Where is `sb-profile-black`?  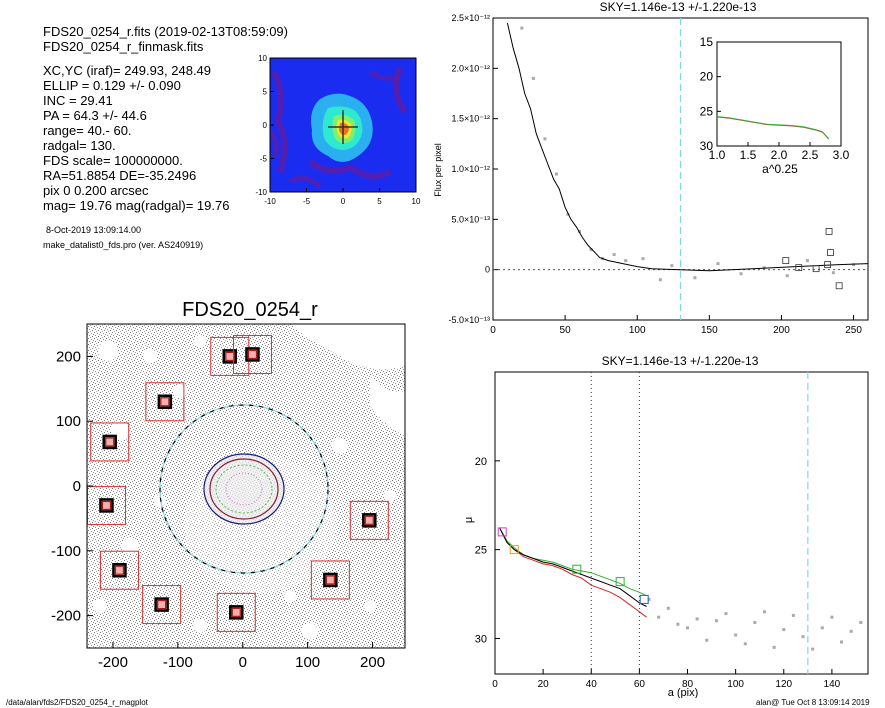 sb-profile-black is located at coordinates (573, 567).